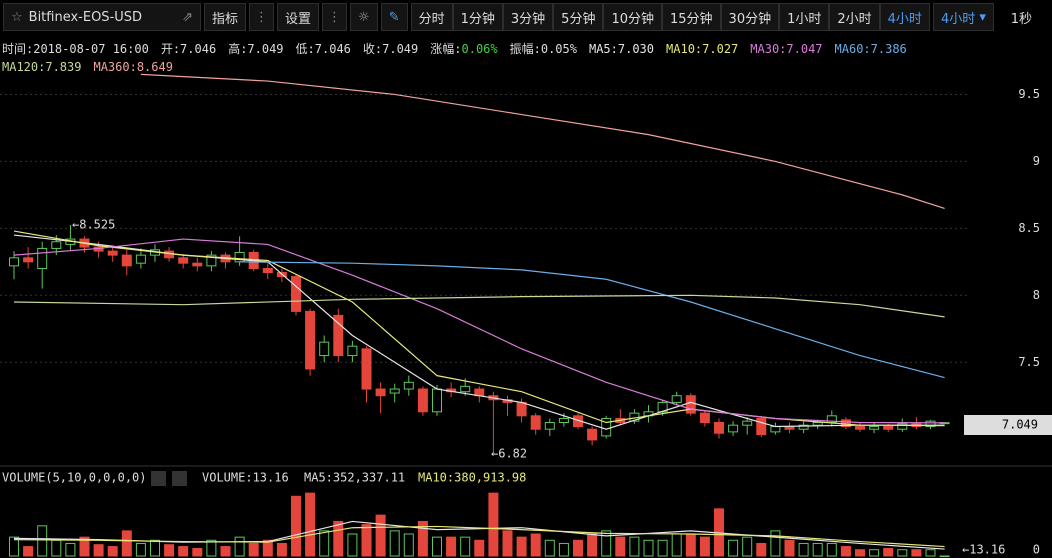  What do you see at coordinates (904, 17) in the screenshot?
I see `timeframe-button: 4小时` at bounding box center [904, 17].